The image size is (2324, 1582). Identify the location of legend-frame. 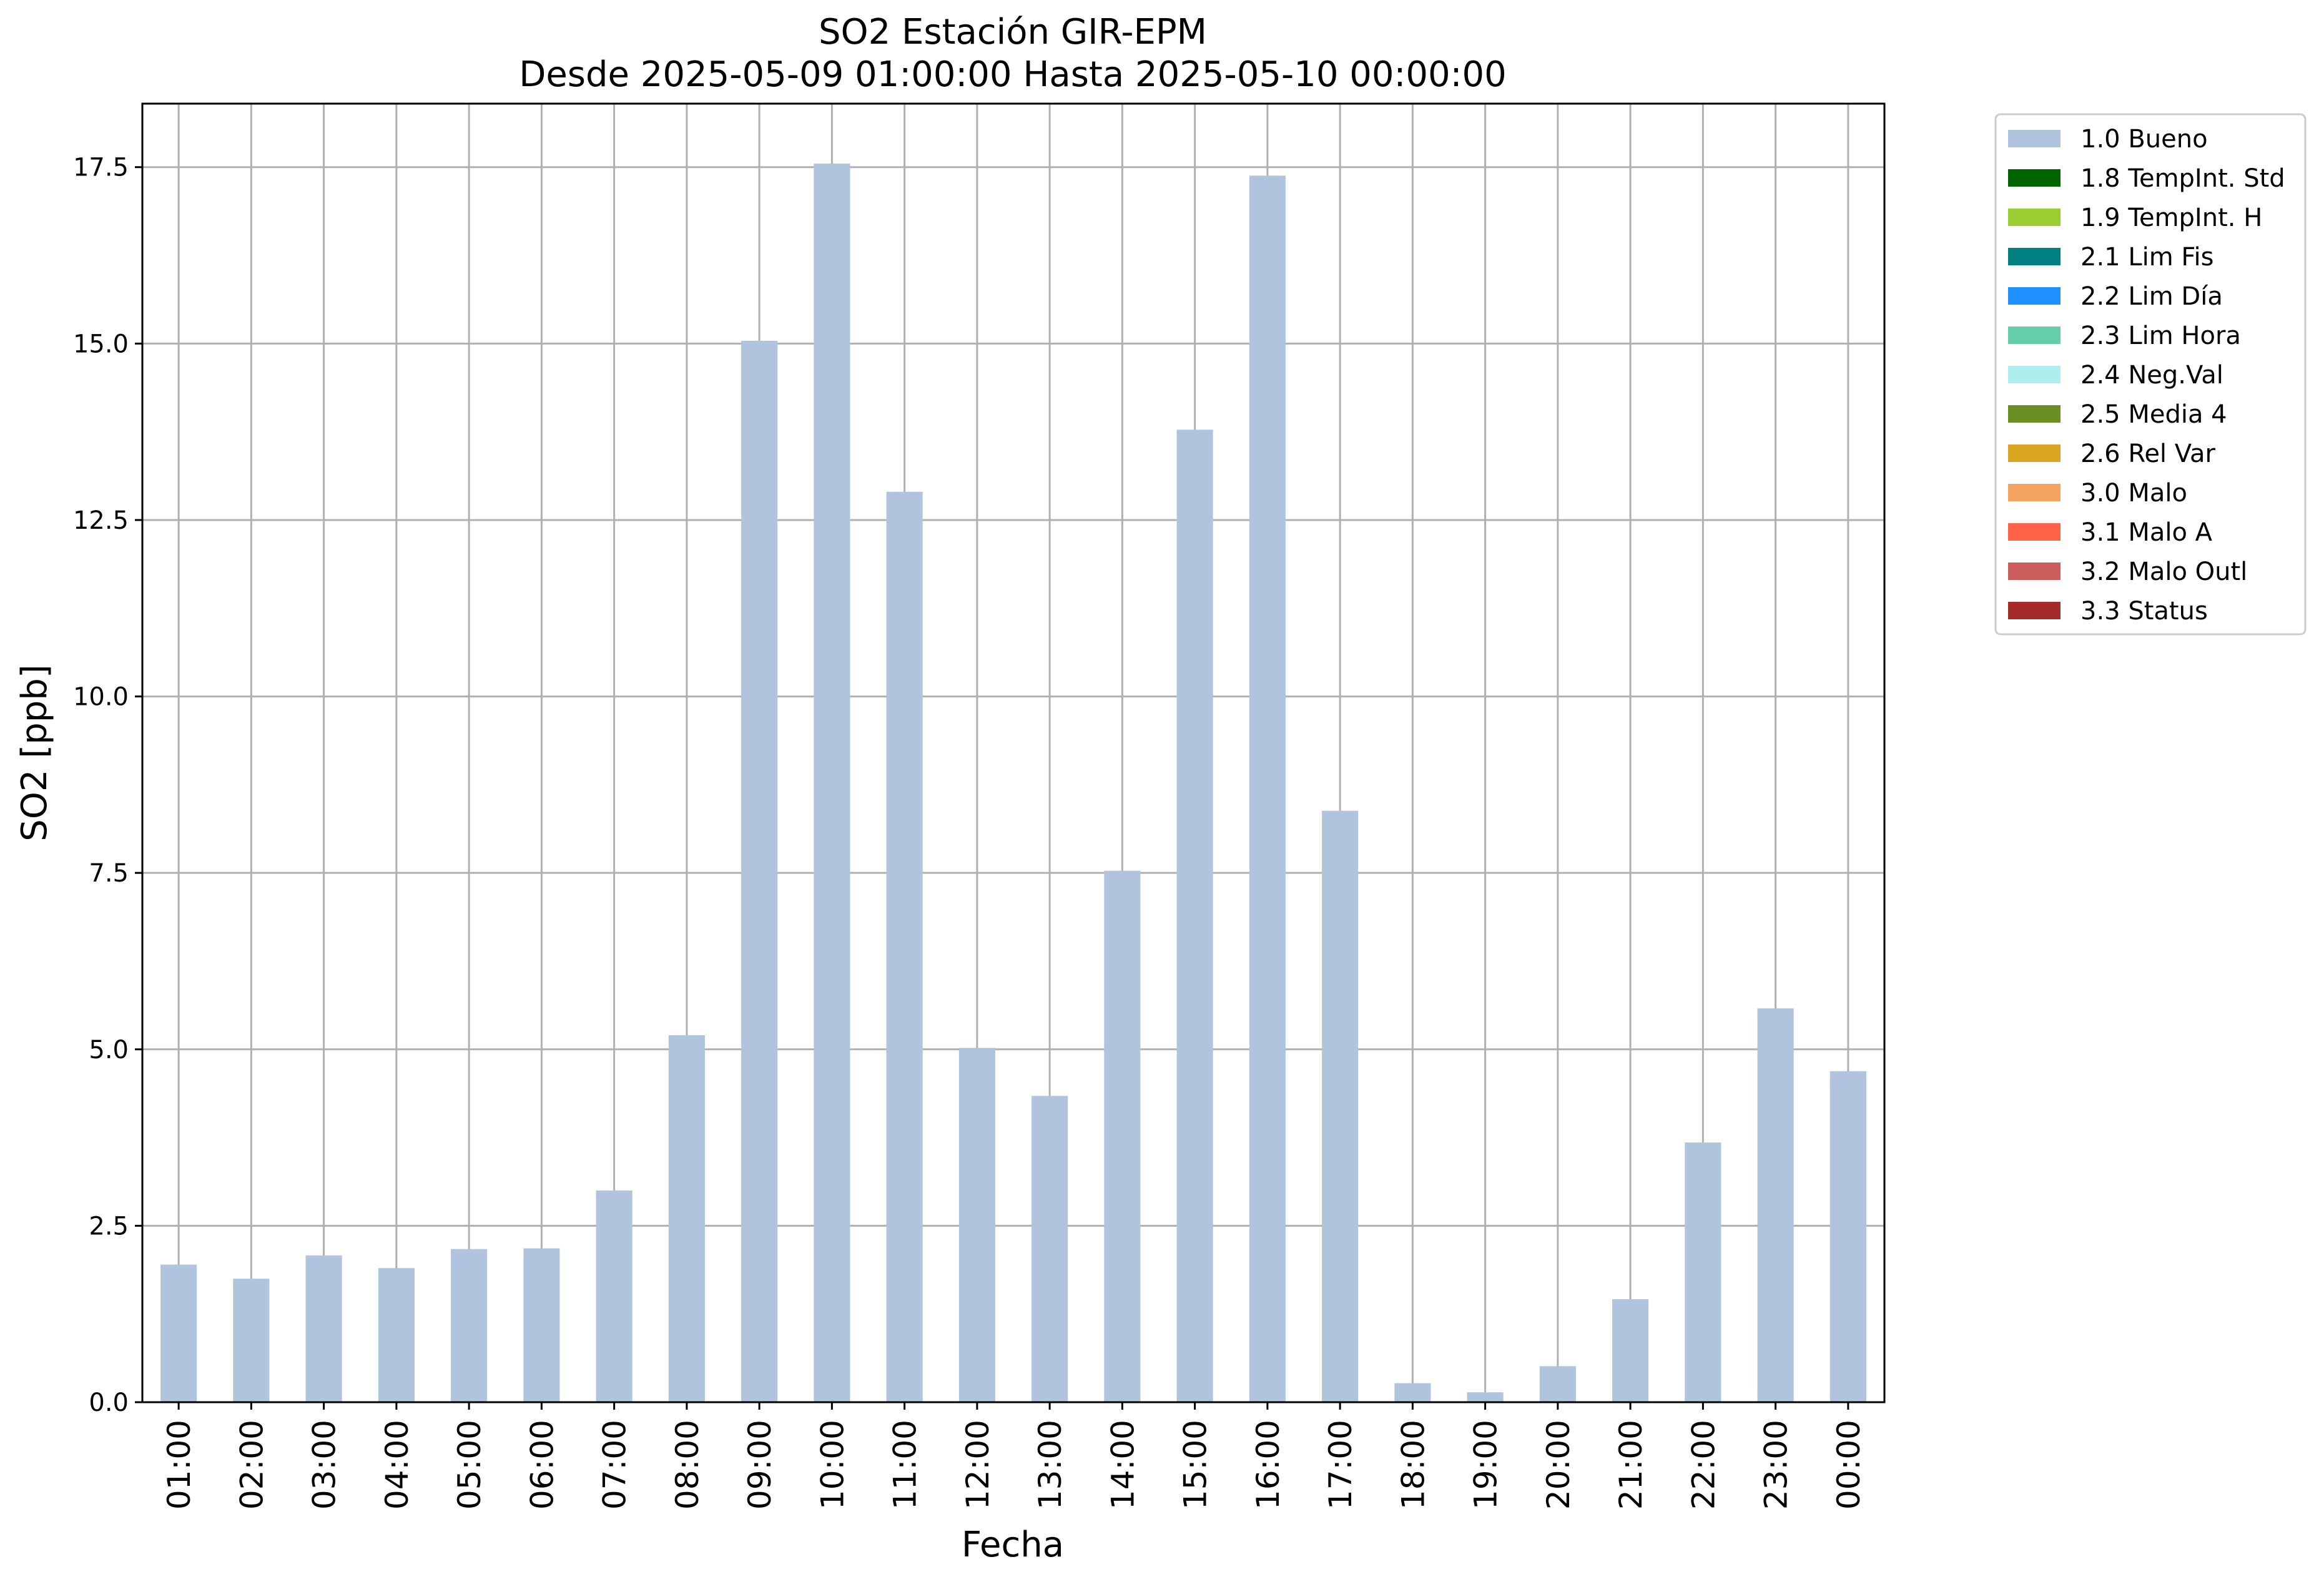
(2150, 374).